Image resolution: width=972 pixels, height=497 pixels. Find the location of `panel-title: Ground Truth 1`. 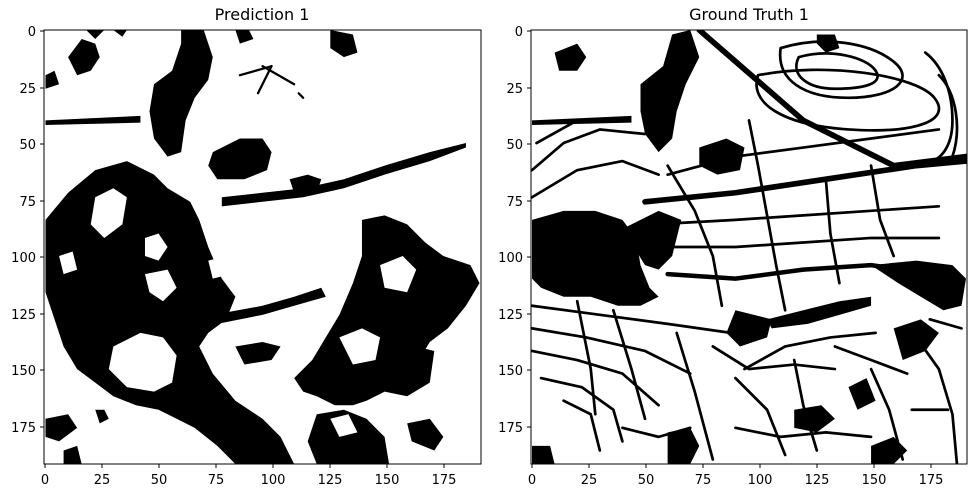

panel-title: Ground Truth 1 is located at coordinates (749, 14).